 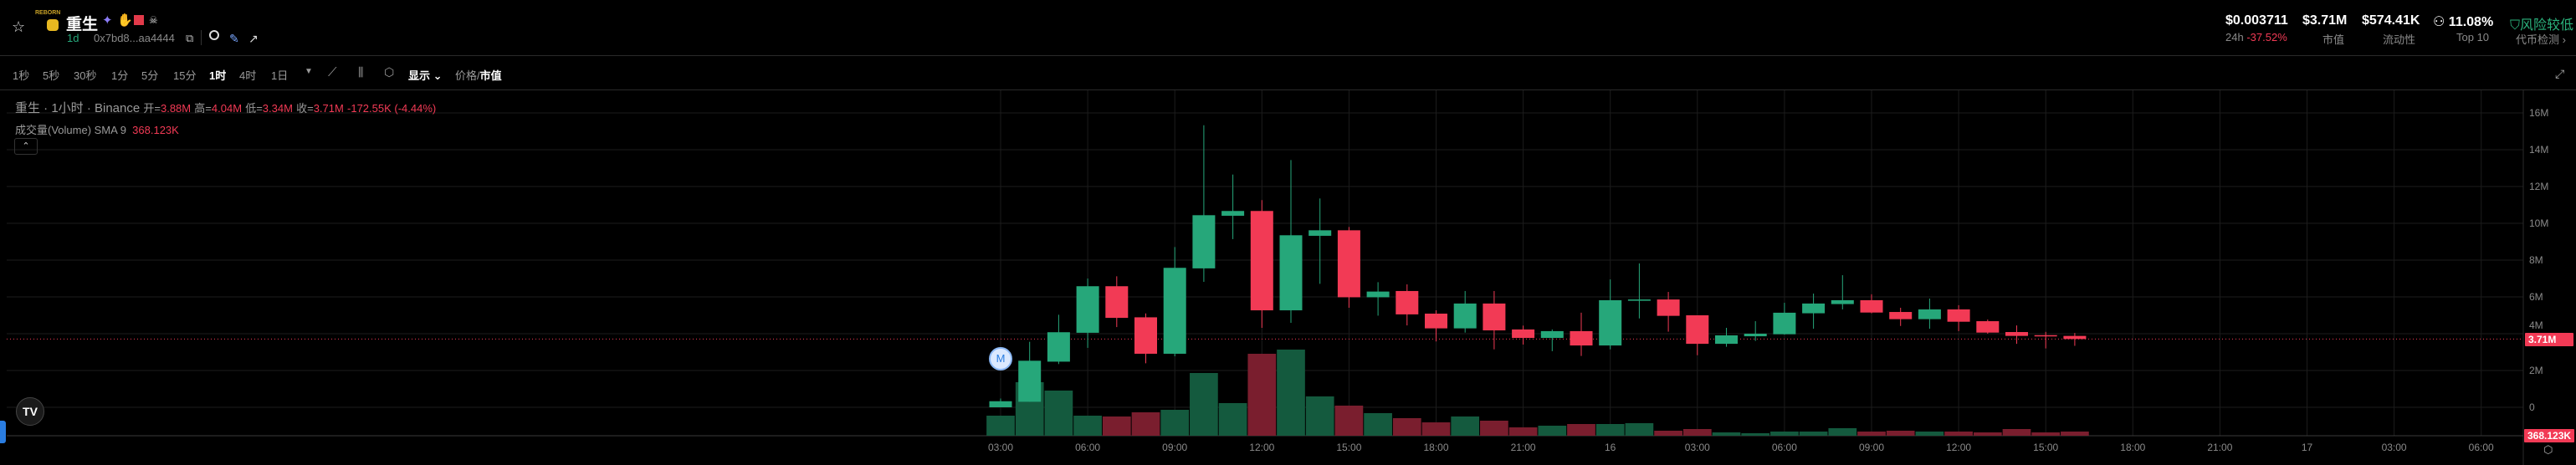 I want to click on fullscreen-icon: ⤢, so click(x=2560, y=73).